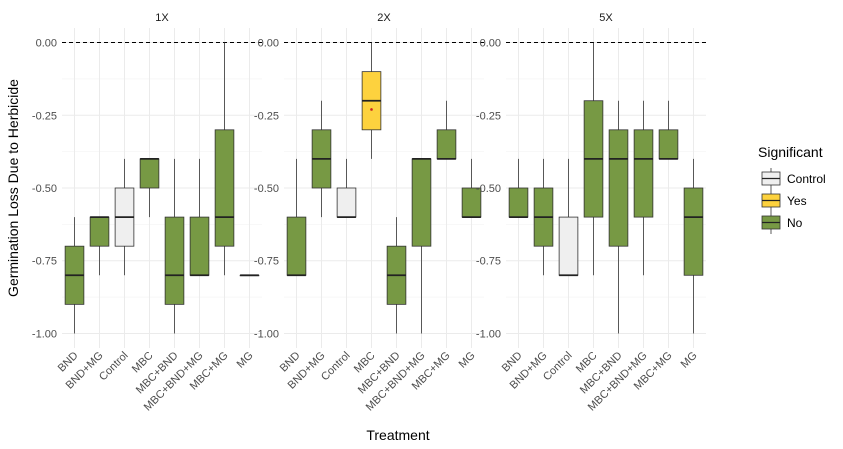  What do you see at coordinates (593, 159) in the screenshot?
I see `box-5x-mbc` at bounding box center [593, 159].